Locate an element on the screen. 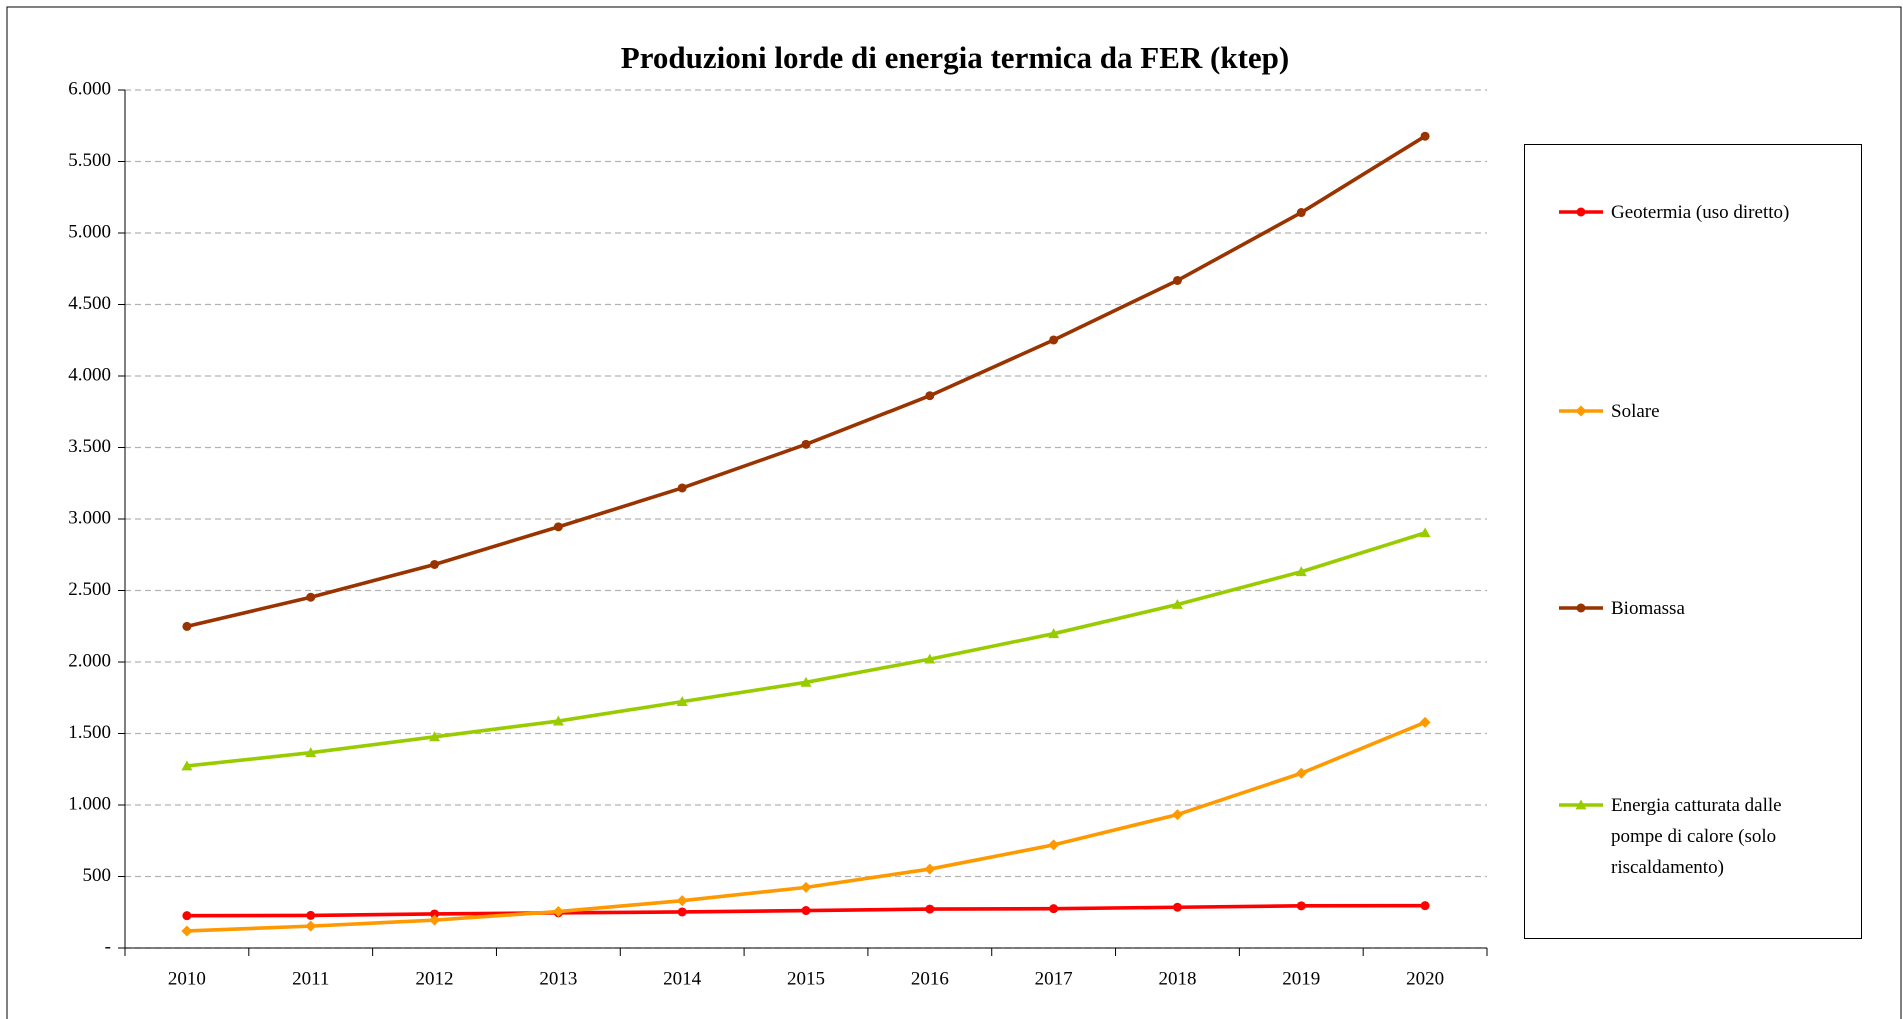  x-tick-label: 2020 is located at coordinates (1425, 978).